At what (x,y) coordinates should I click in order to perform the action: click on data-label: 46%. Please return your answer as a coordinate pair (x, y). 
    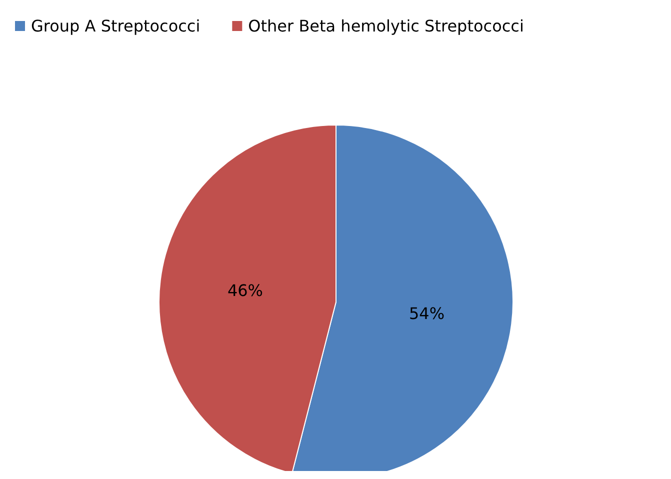
    Looking at the image, I should click on (245, 290).